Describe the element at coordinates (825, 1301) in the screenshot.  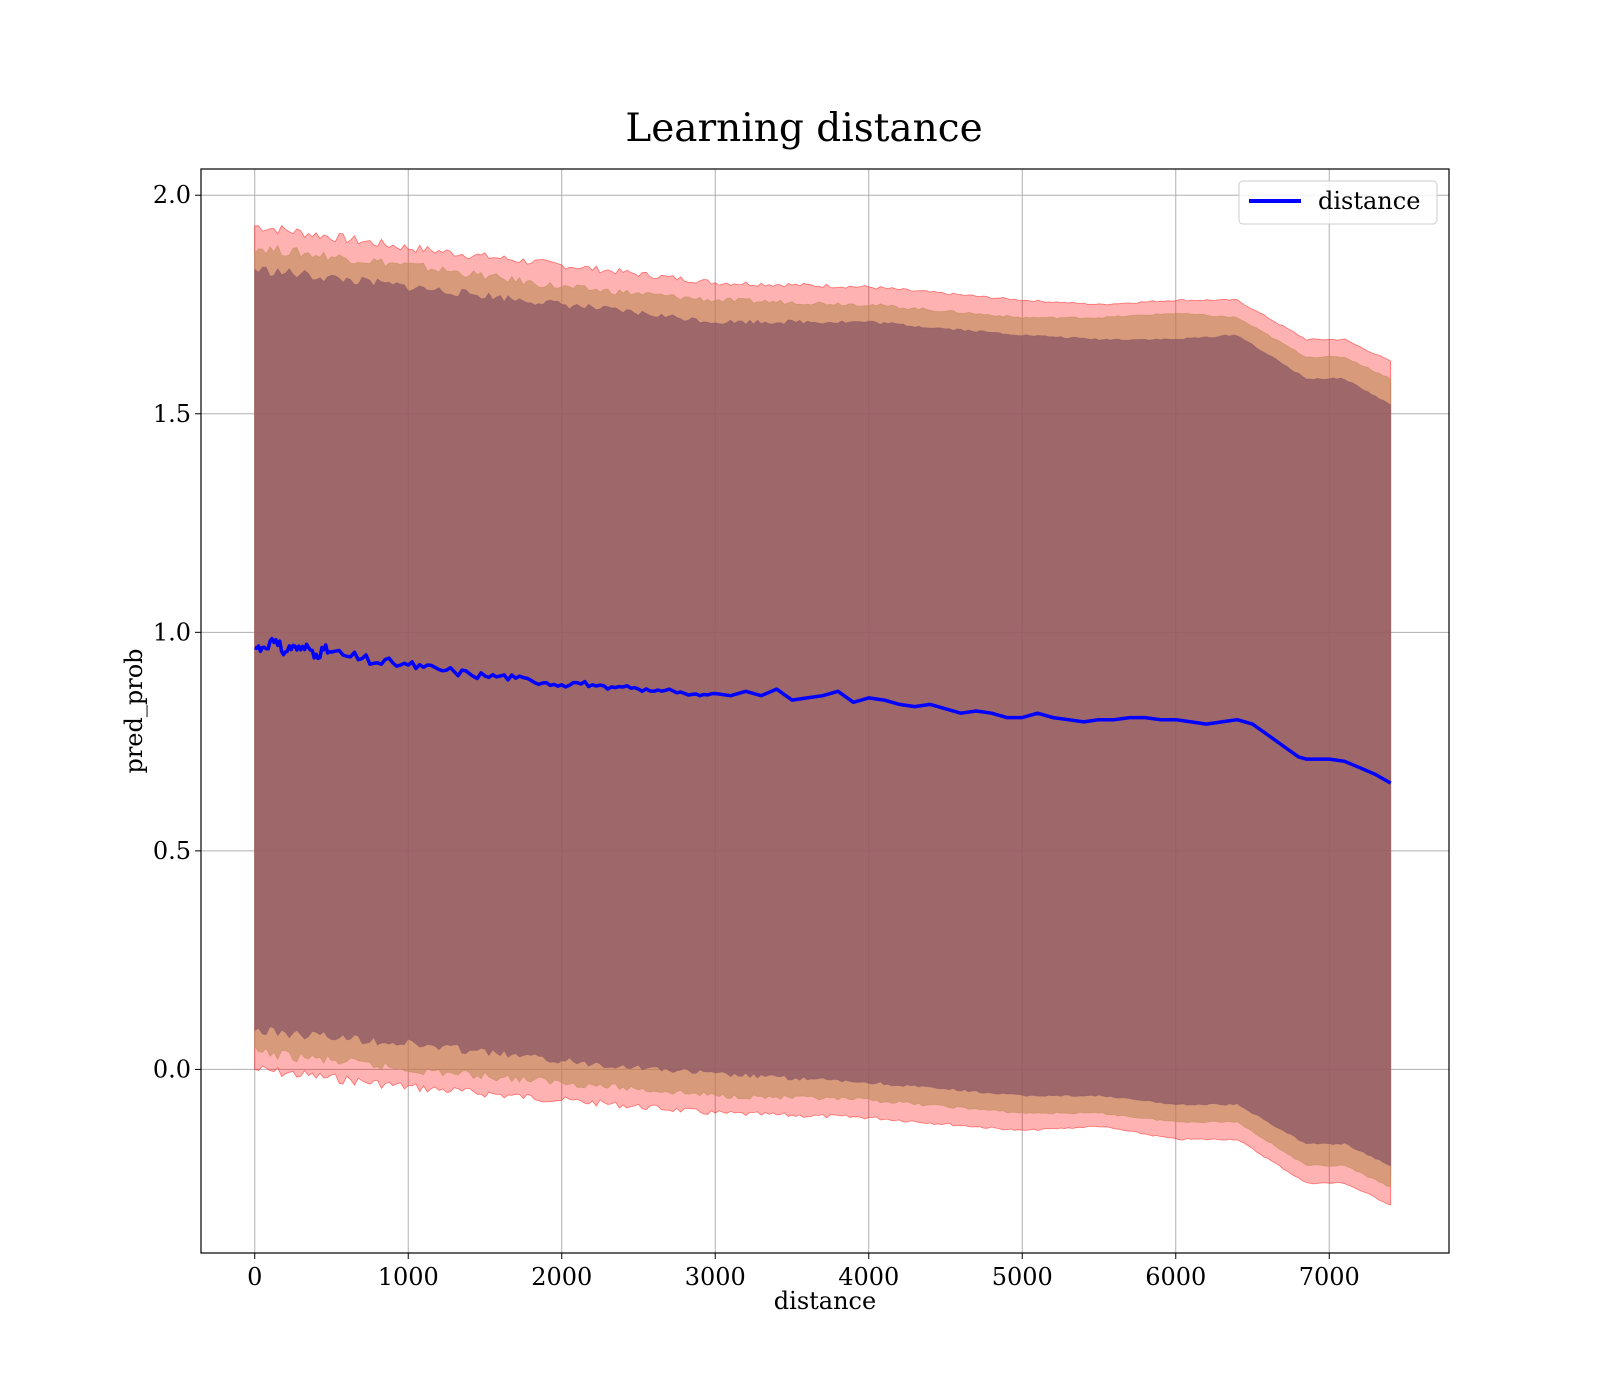
I see `x-axis-label: distance` at that location.